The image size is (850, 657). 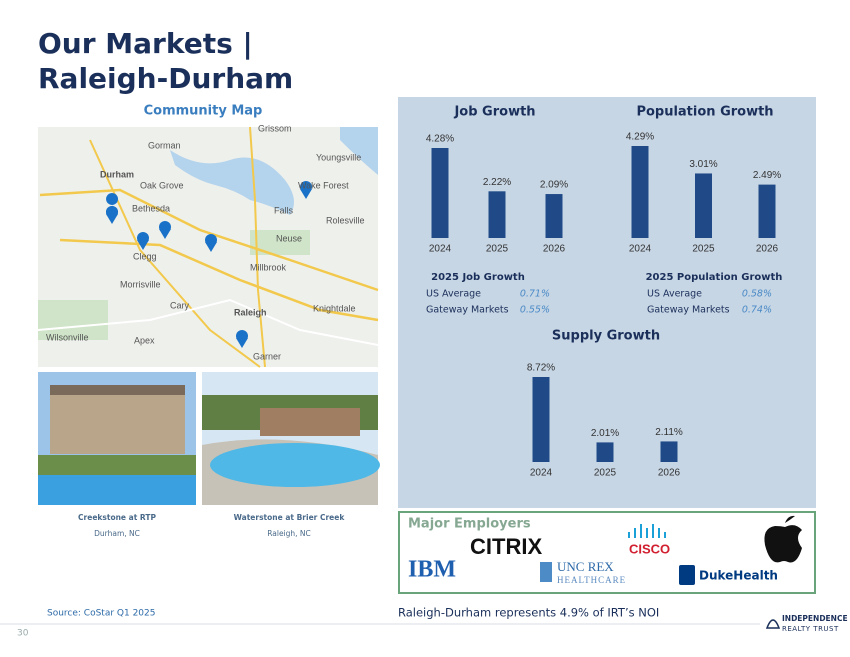 What do you see at coordinates (250, 312) in the screenshot?
I see `map-label: Raleigh` at bounding box center [250, 312].